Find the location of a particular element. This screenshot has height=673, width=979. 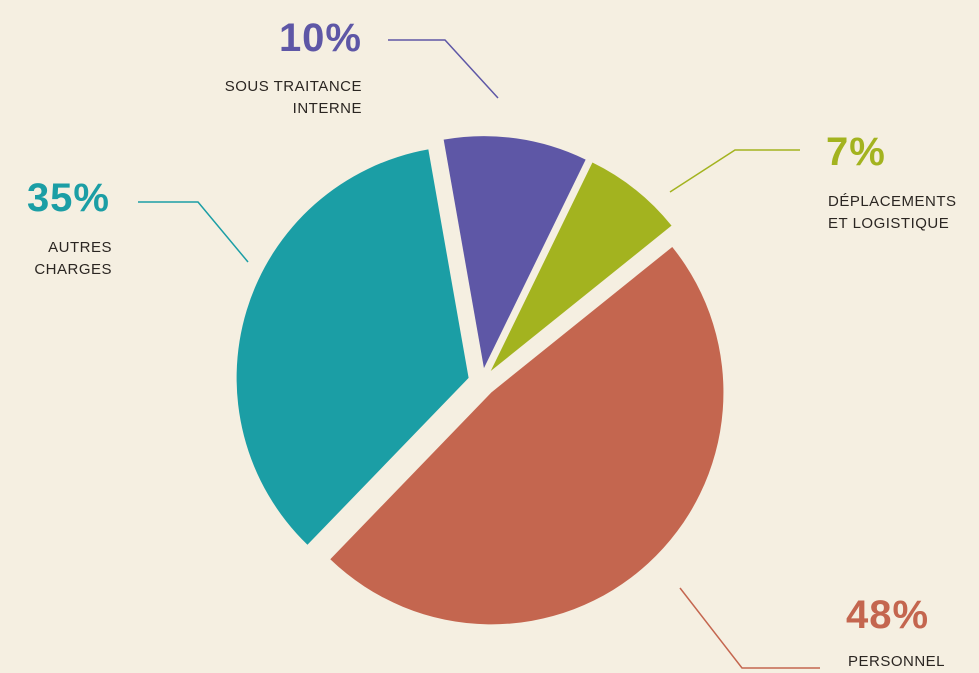

category-label: DÉPLACEMENTS ET LOGISTIQUE is located at coordinates (892, 212).